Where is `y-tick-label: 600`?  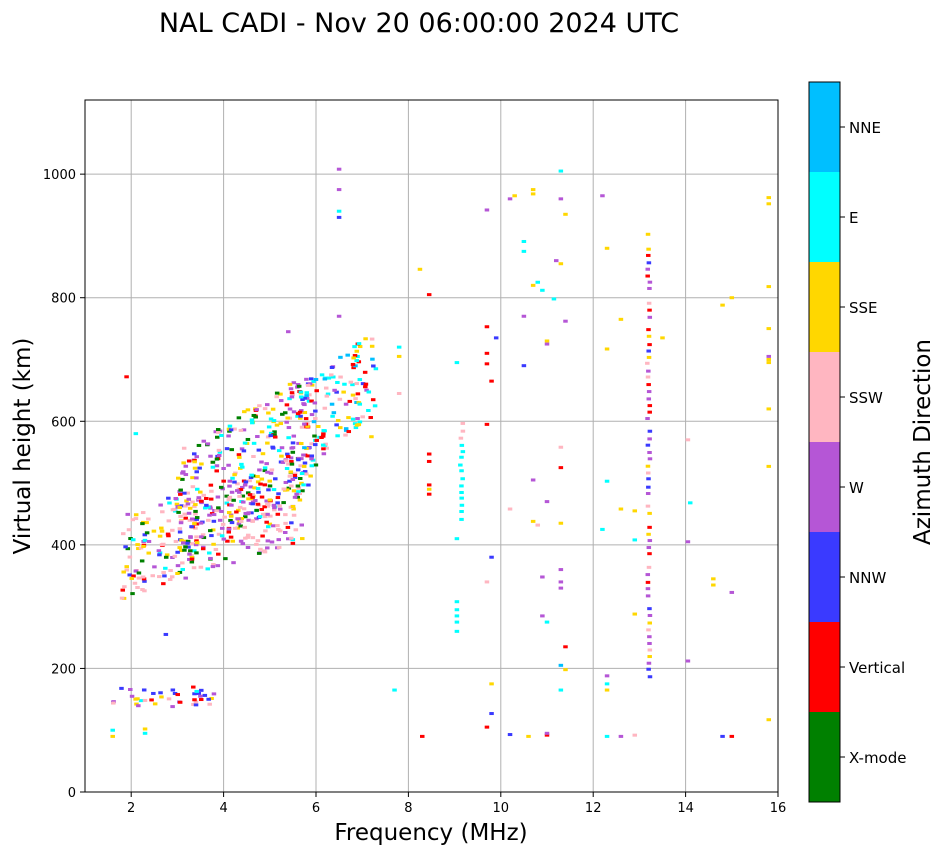
y-tick-label: 600 is located at coordinates (63, 422).